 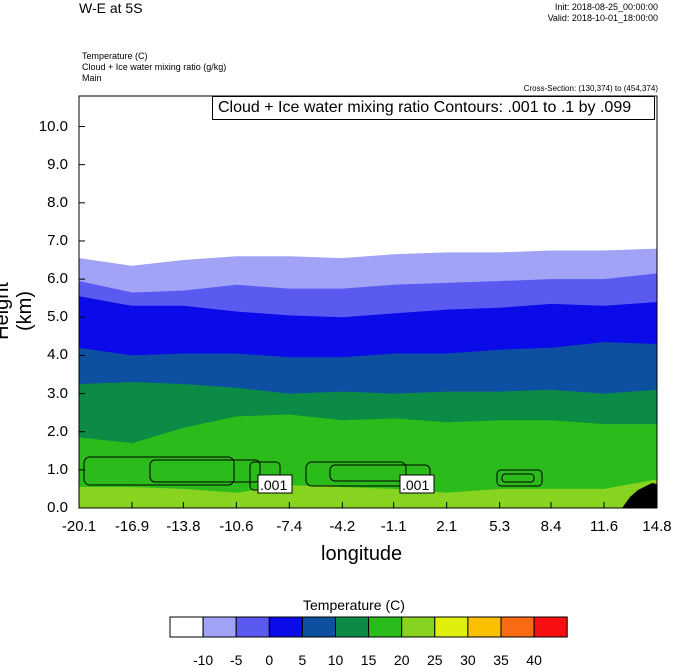 I want to click on y-tick-label: 5.0, so click(x=57, y=317).